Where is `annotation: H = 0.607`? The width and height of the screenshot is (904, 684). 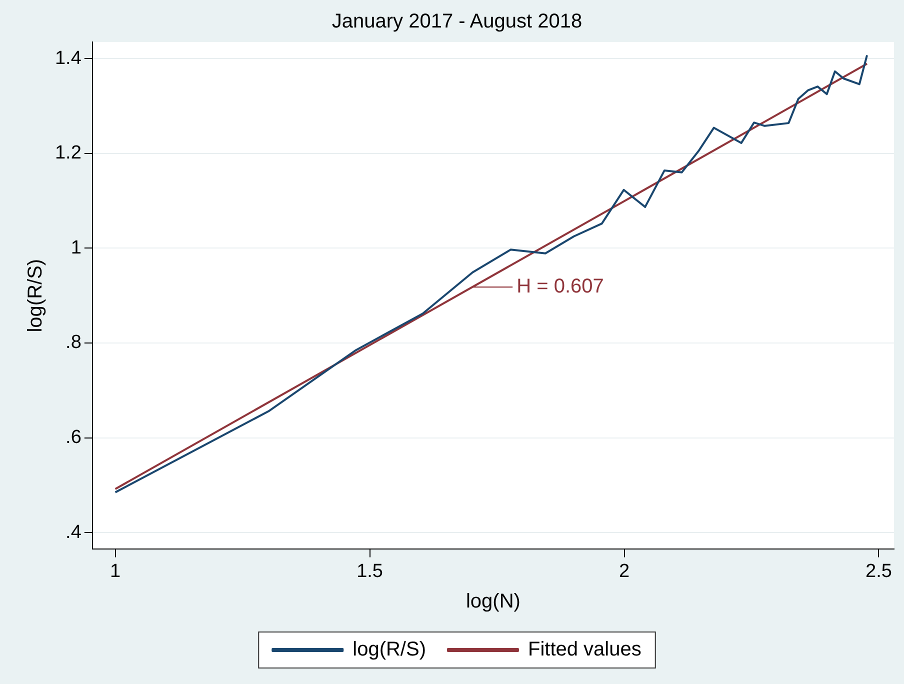
annotation: H = 0.607 is located at coordinates (560, 287).